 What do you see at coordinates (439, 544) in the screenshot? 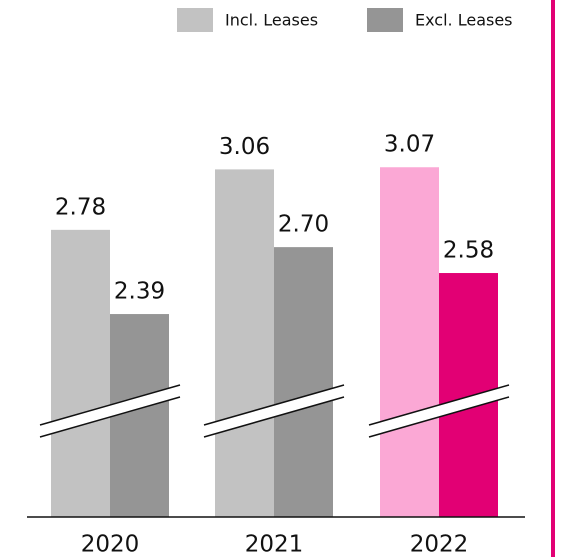
I see `x-tick-label: 2022` at bounding box center [439, 544].